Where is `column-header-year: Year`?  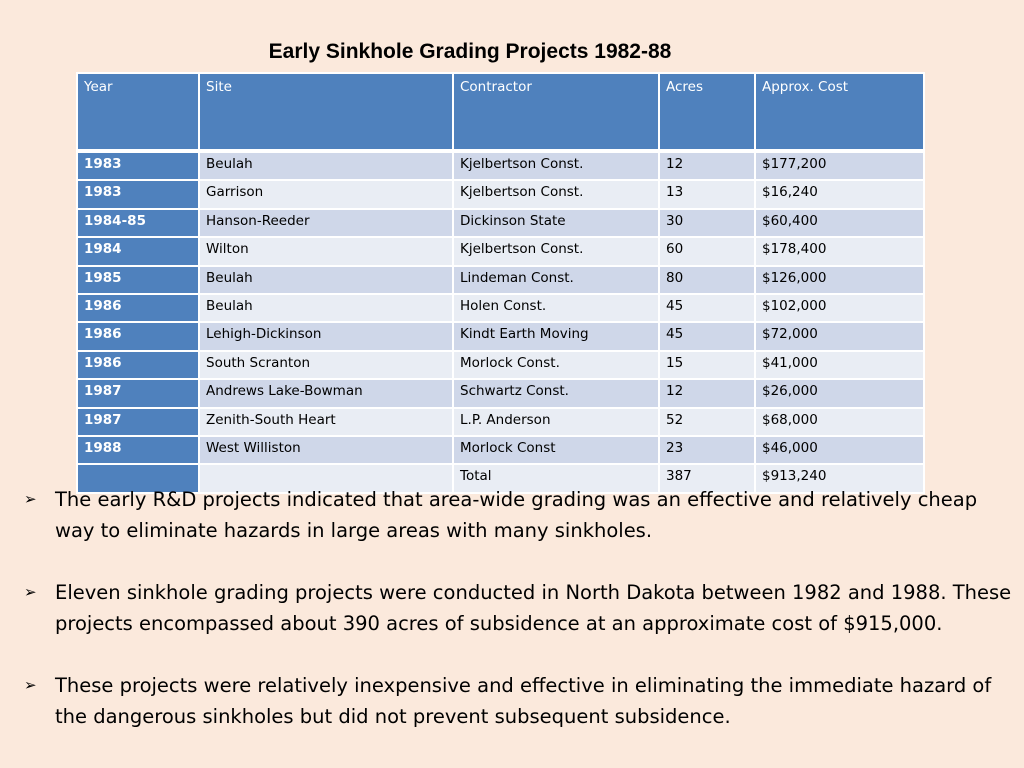
column-header-year: Year is located at coordinates (138, 112).